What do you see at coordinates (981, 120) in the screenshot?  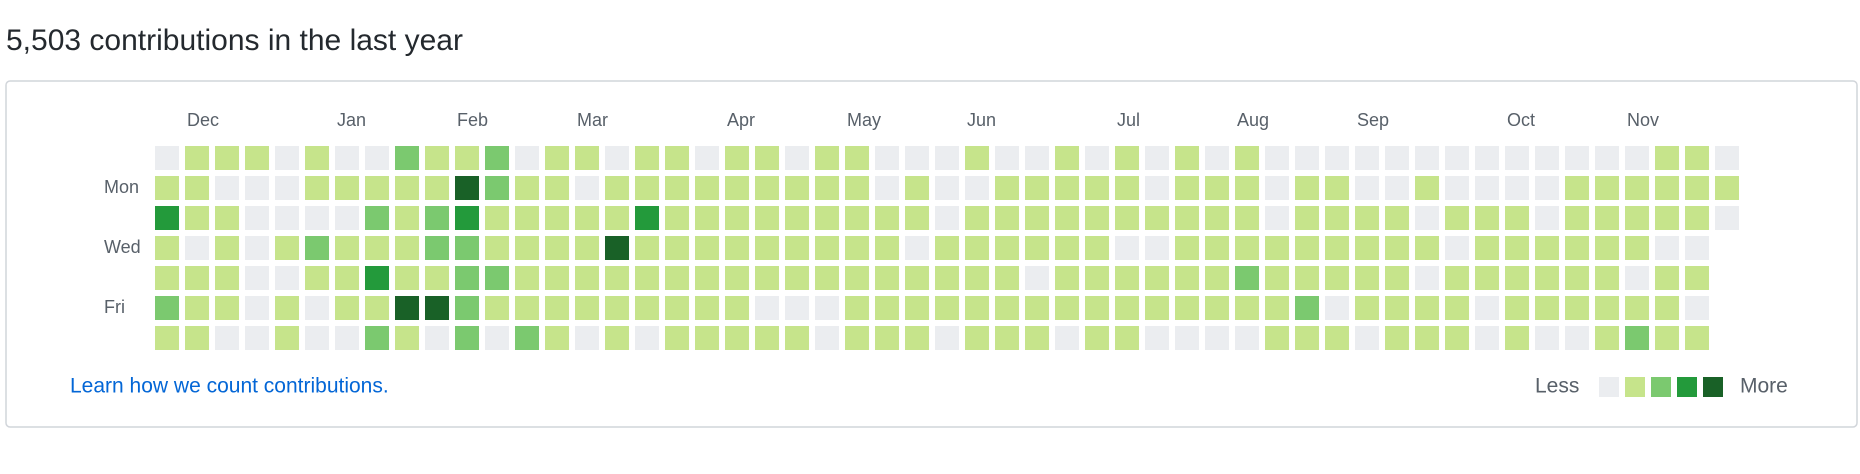 I see `month-label: Jun` at bounding box center [981, 120].